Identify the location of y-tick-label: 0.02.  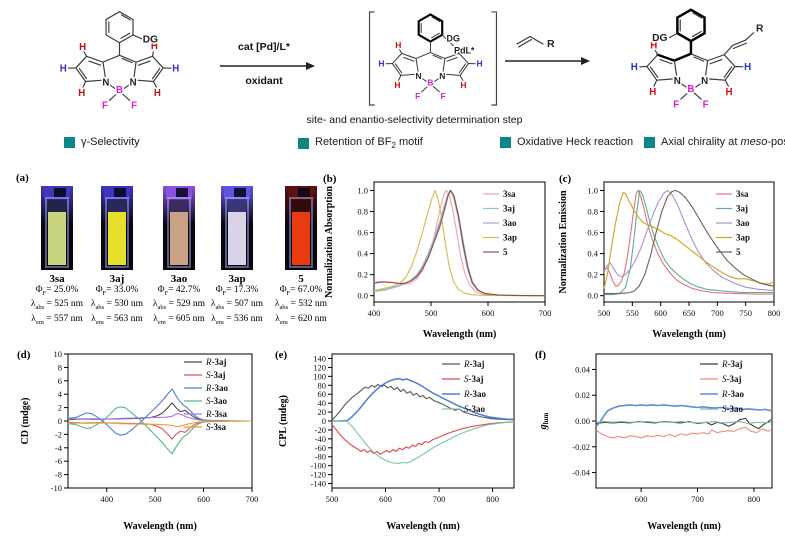
(582, 395).